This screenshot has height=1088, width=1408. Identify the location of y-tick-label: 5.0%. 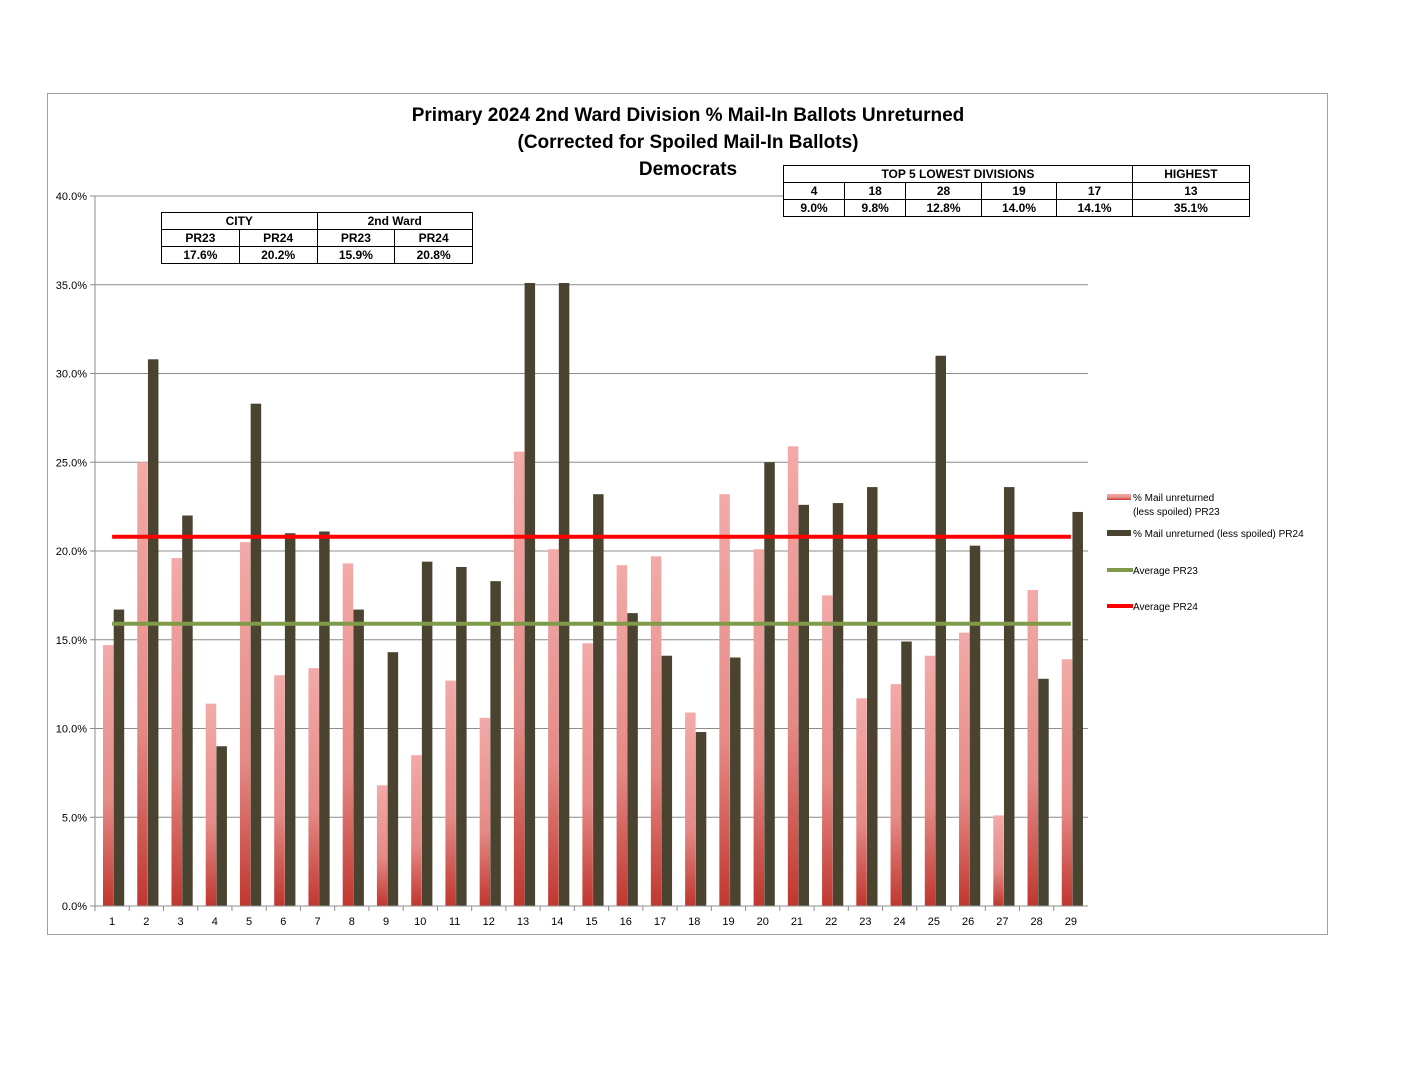
(74, 818).